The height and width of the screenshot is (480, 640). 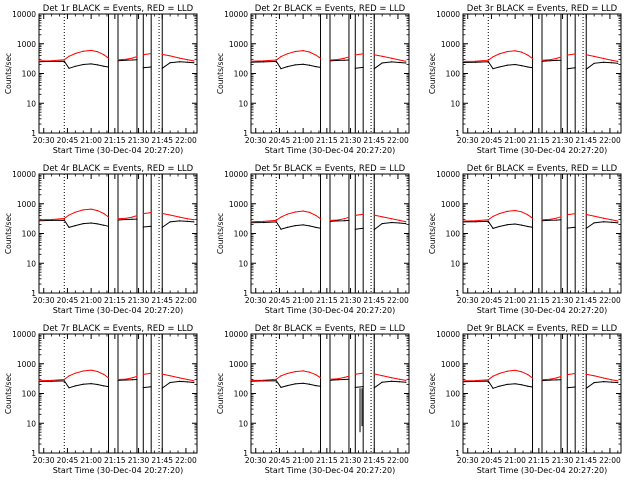 What do you see at coordinates (448, 14) in the screenshot?
I see `y-tick-label: 10000` at bounding box center [448, 14].